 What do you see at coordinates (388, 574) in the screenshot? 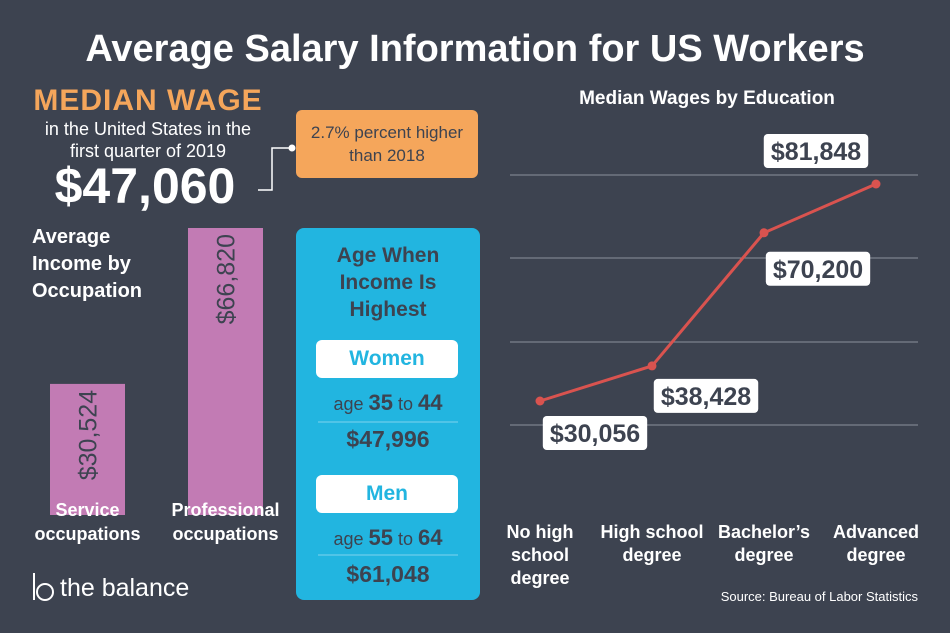
I see `income: $61,048` at bounding box center [388, 574].